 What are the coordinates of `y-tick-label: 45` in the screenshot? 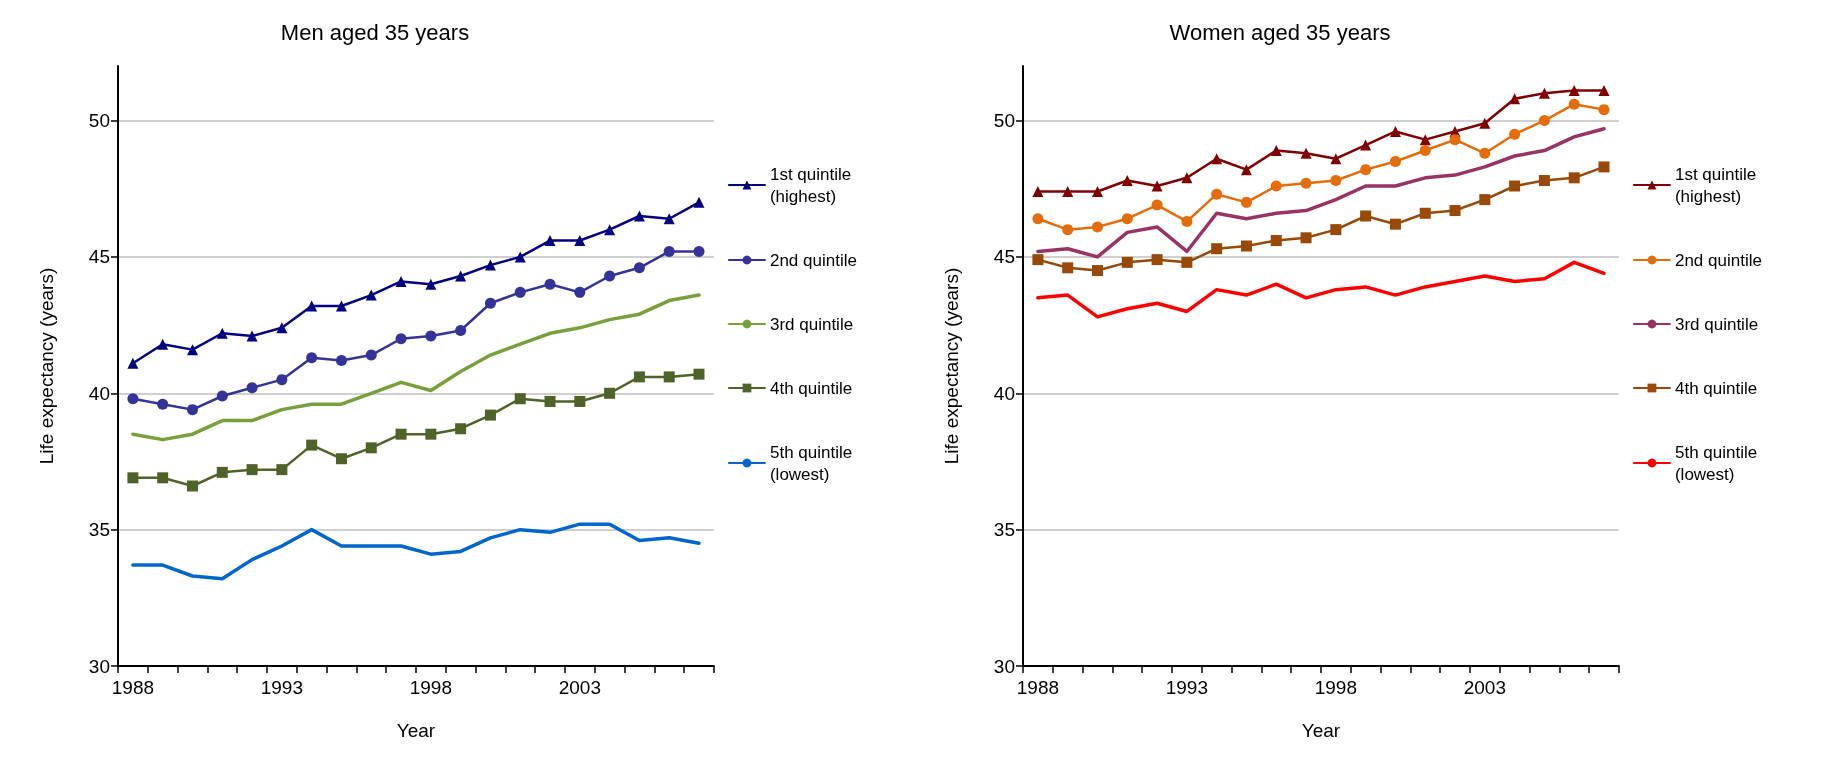 It's located at (99, 257).